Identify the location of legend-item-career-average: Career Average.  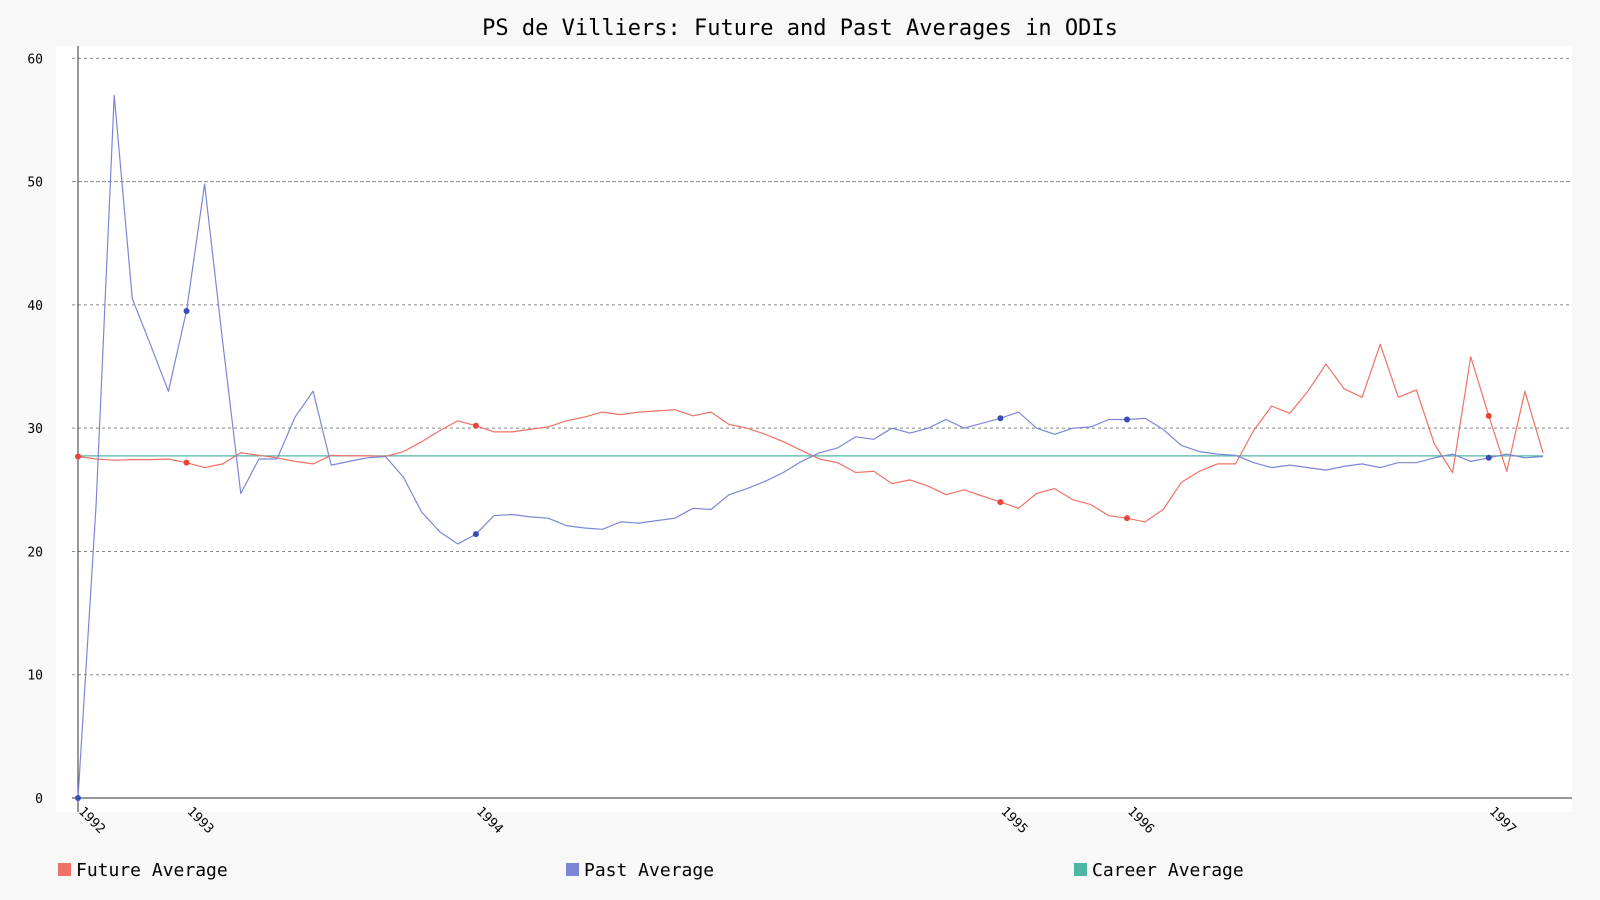
(1159, 870).